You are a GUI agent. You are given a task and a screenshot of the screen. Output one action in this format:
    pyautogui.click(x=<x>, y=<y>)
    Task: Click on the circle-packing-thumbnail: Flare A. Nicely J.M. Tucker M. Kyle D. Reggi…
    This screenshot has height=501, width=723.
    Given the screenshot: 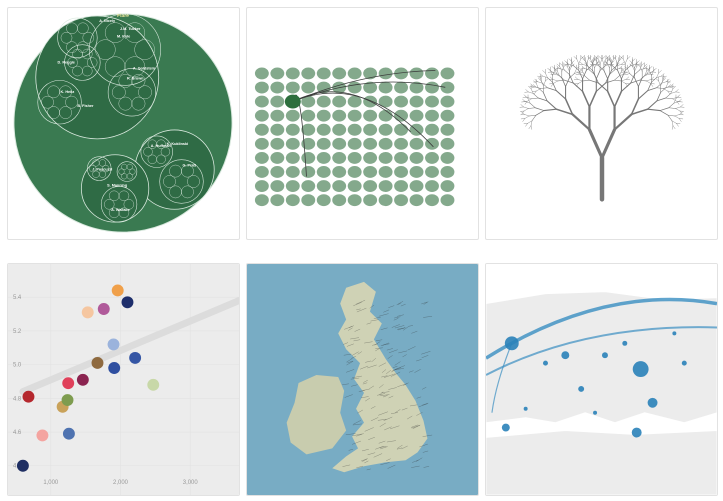 What is the action you would take?
    pyautogui.click(x=123, y=123)
    